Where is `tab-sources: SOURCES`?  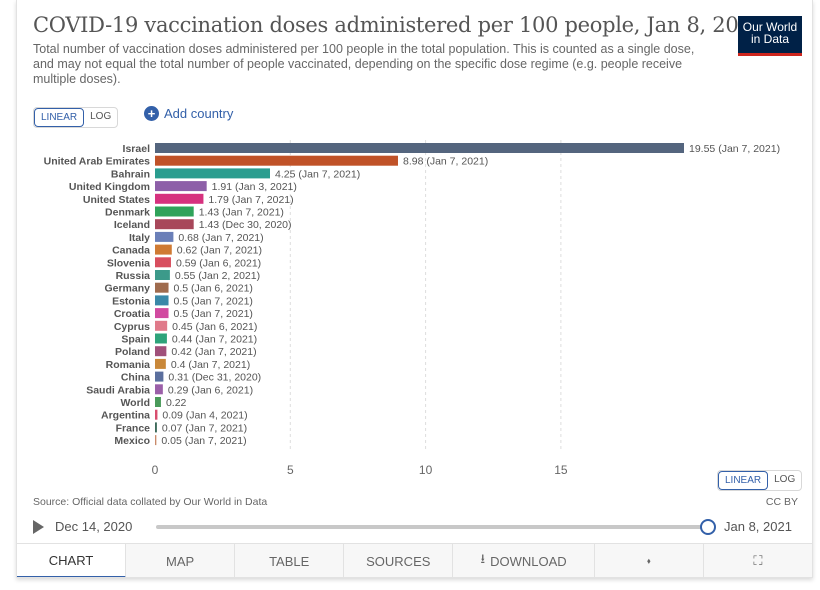
tab-sources: SOURCES is located at coordinates (399, 560).